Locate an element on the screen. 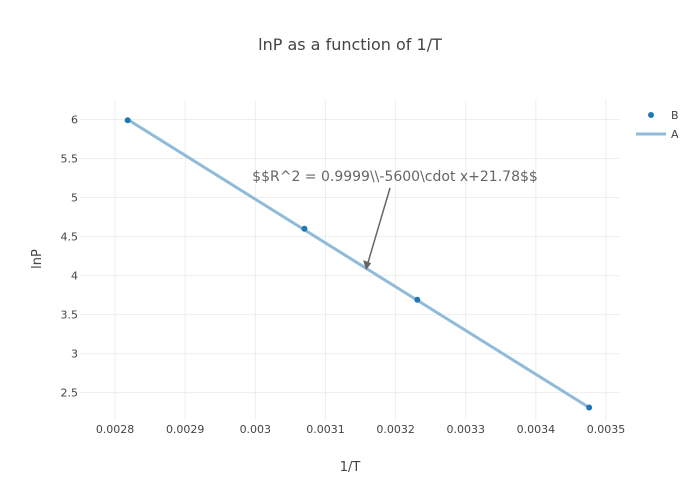 Image resolution: width=700 pixels, height=500 pixels. legend-label: B is located at coordinates (675, 115).